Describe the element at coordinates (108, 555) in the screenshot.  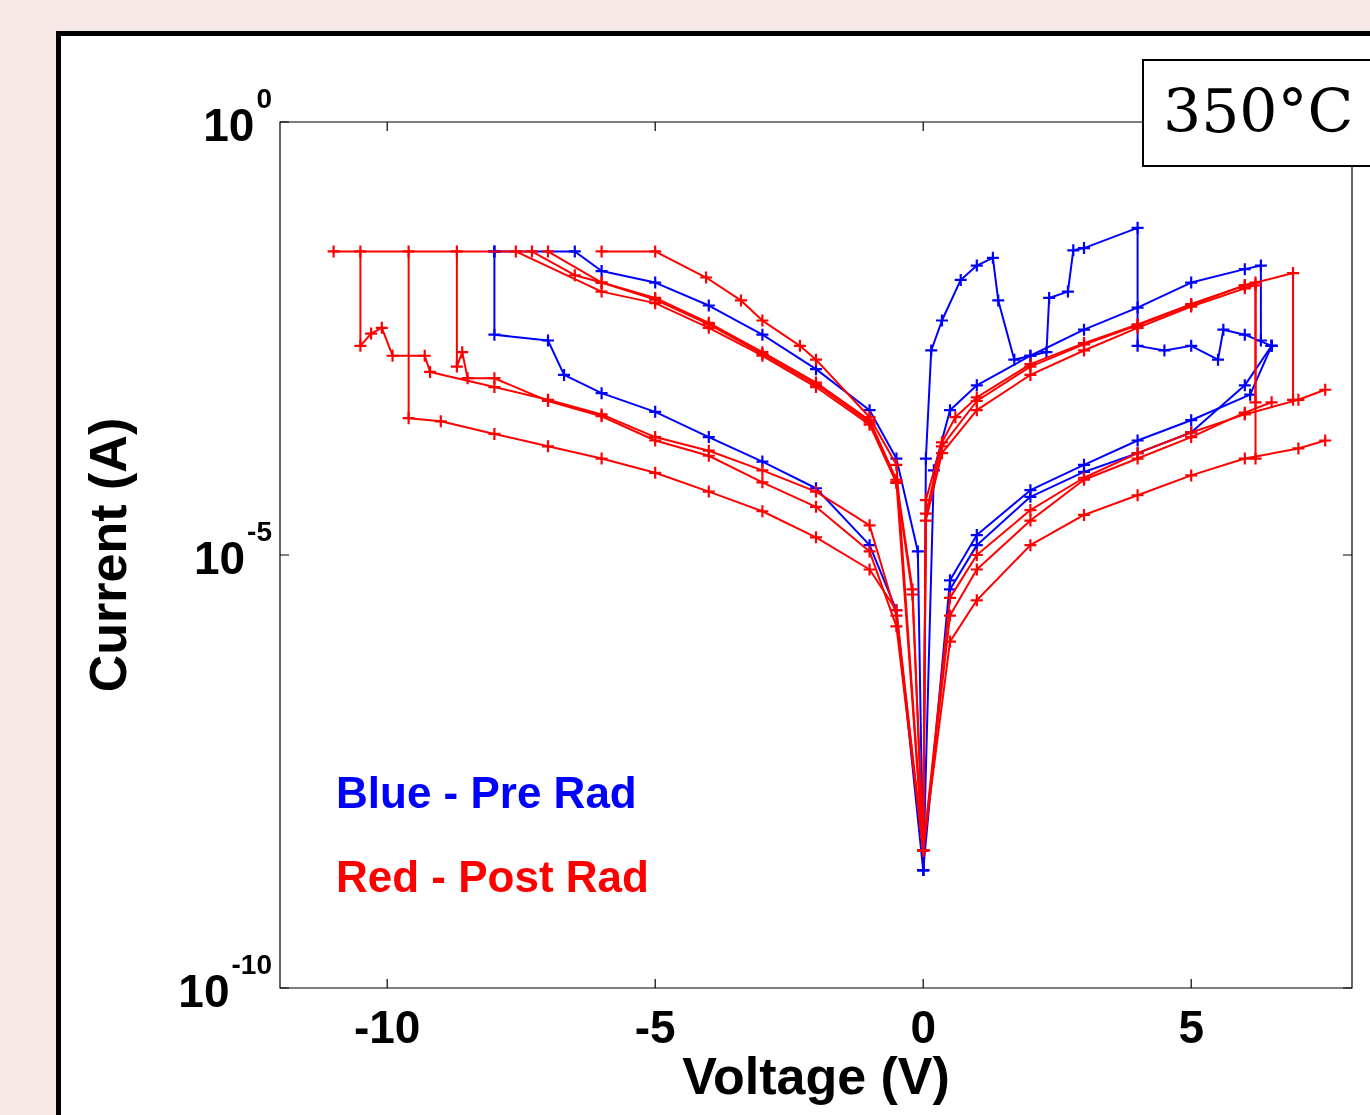
I see `y-axis-title: Current (A)` at that location.